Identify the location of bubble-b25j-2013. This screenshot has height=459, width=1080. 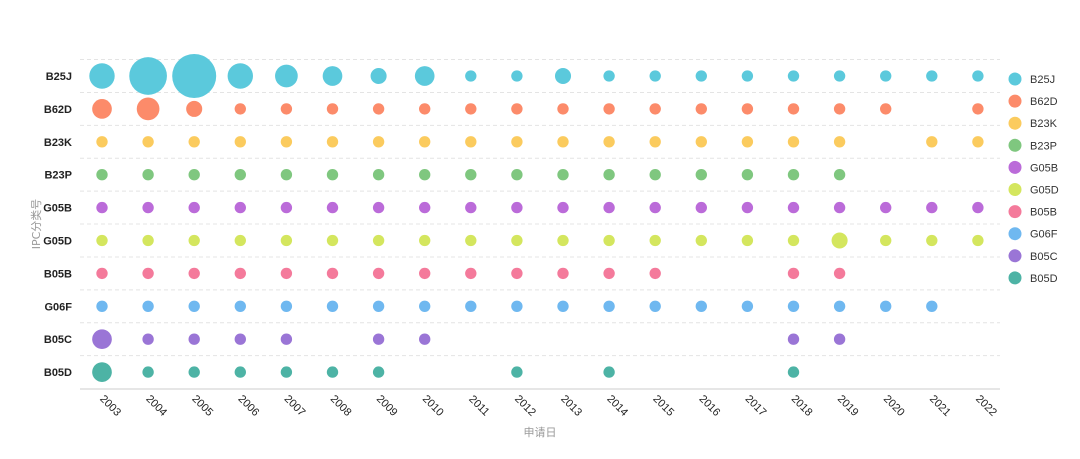
(563, 76).